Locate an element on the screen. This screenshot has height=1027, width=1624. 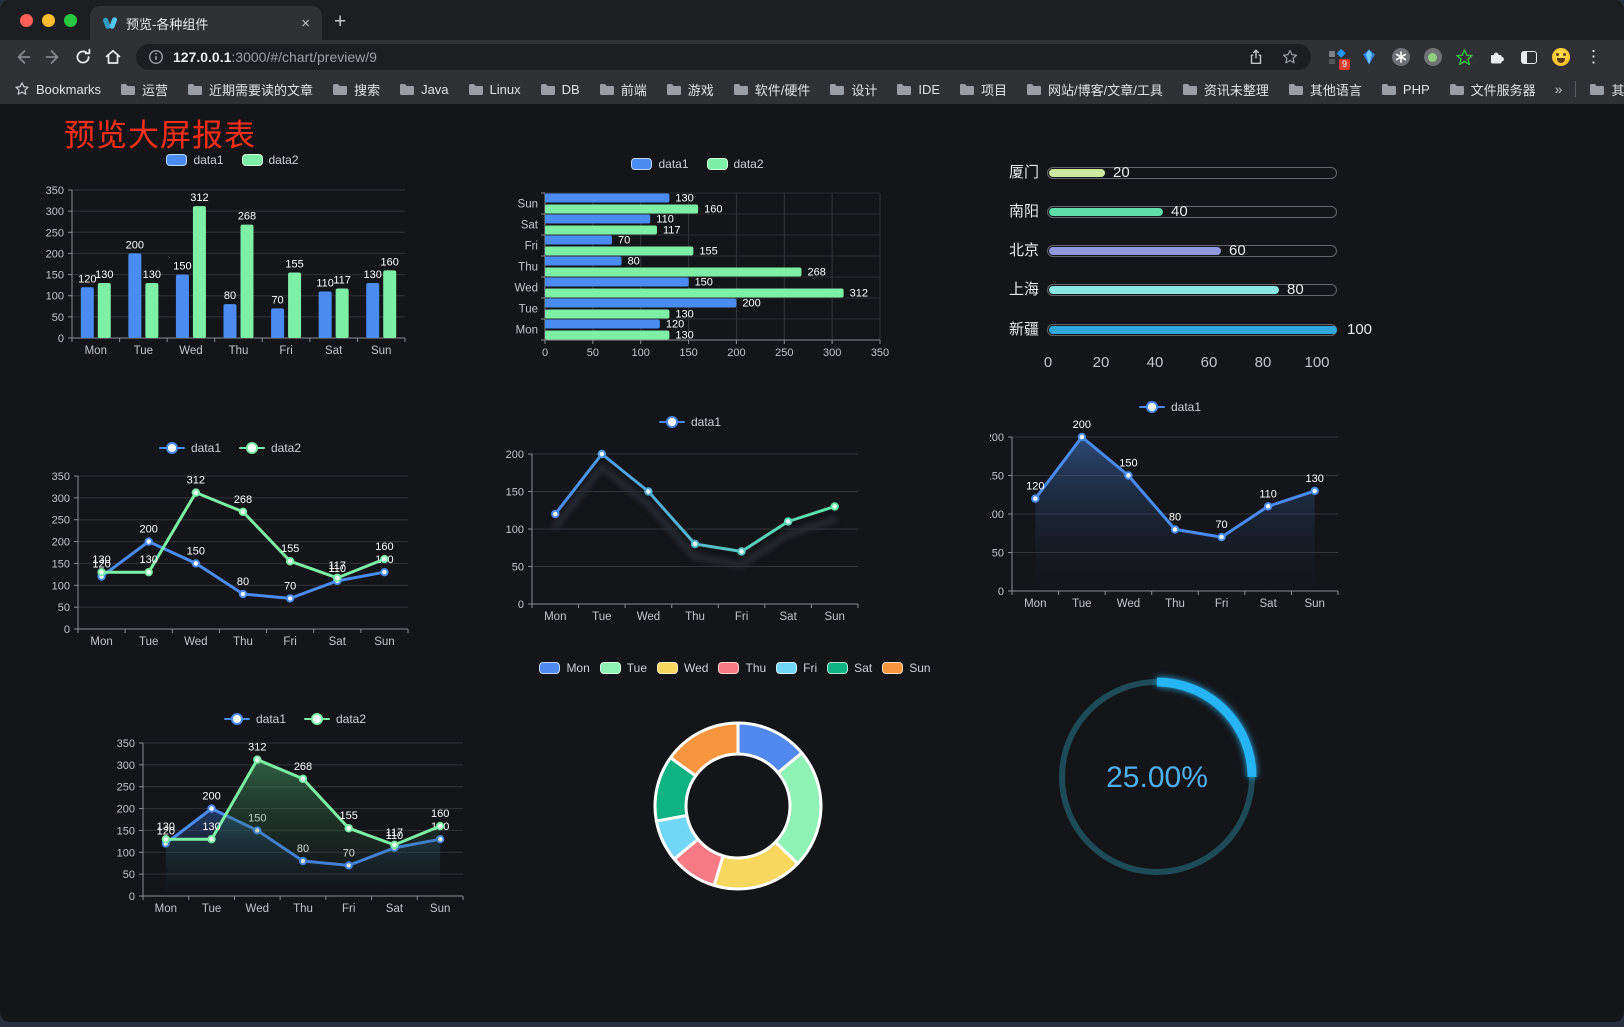
legend-marker-icon is located at coordinates (893, 668).